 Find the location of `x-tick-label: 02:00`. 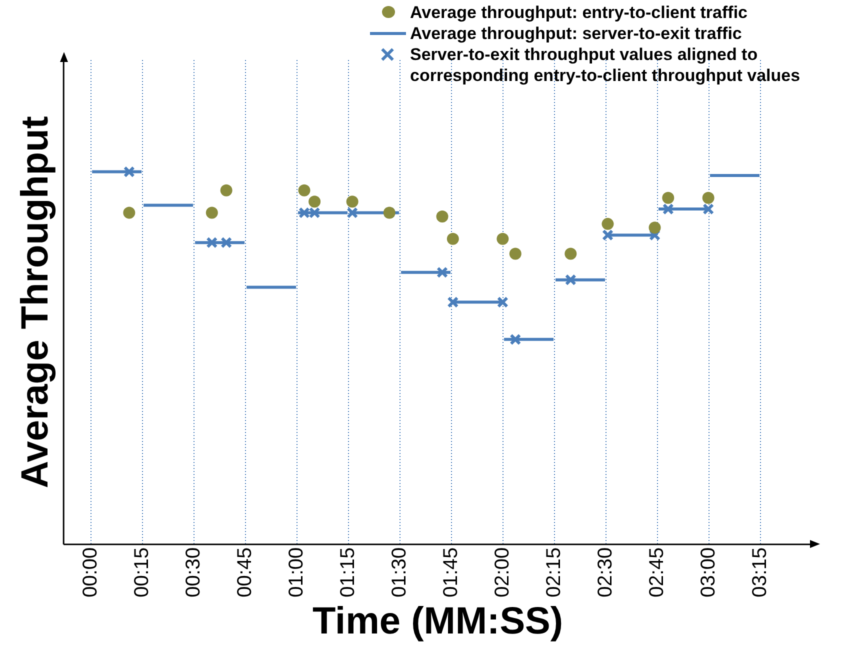

x-tick-label: 02:00 is located at coordinates (503, 572).